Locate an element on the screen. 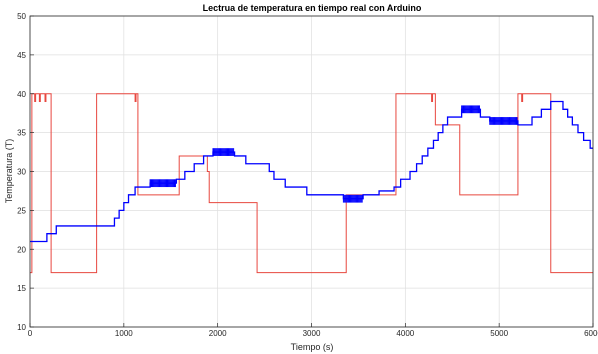  x-axis-title: Tiempo (s) is located at coordinates (312, 347).